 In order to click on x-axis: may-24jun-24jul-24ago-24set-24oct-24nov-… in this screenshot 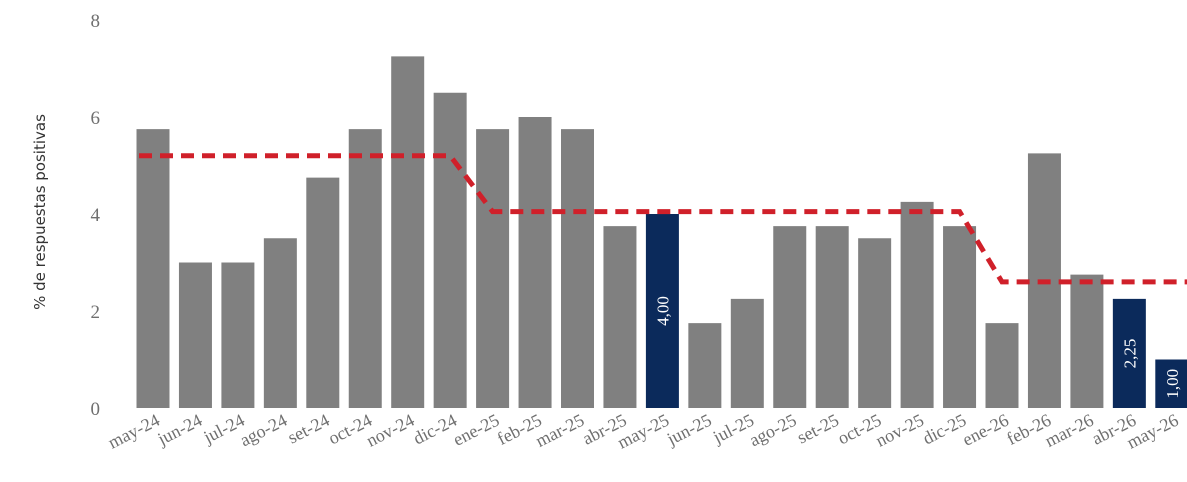, I will do `click(643, 431)`.